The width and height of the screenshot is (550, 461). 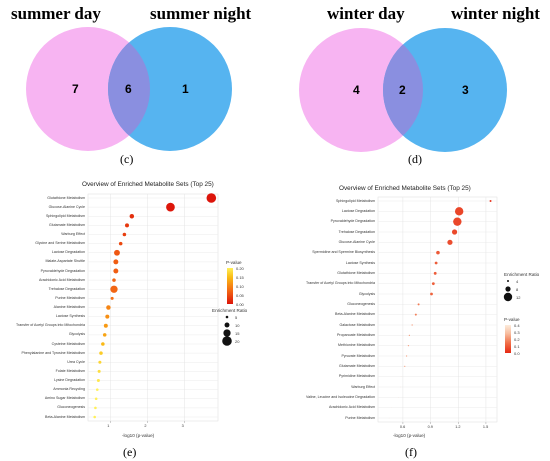 I want to click on venn-label-right: summer night, so click(x=201, y=13).